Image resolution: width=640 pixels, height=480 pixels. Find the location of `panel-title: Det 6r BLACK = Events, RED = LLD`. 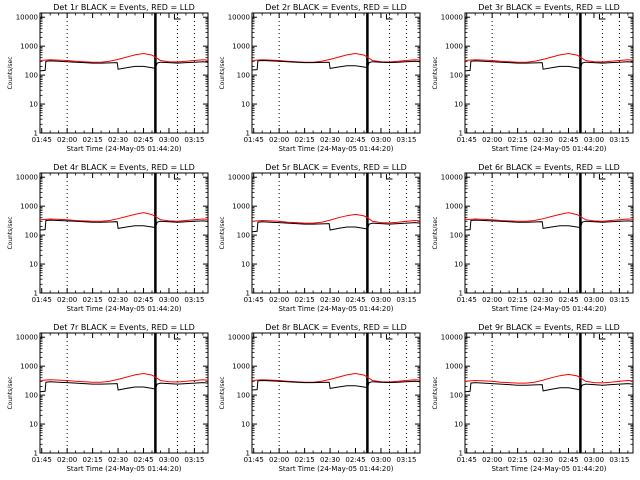

panel-title: Det 6r BLACK = Events, RED = LLD is located at coordinates (549, 167).